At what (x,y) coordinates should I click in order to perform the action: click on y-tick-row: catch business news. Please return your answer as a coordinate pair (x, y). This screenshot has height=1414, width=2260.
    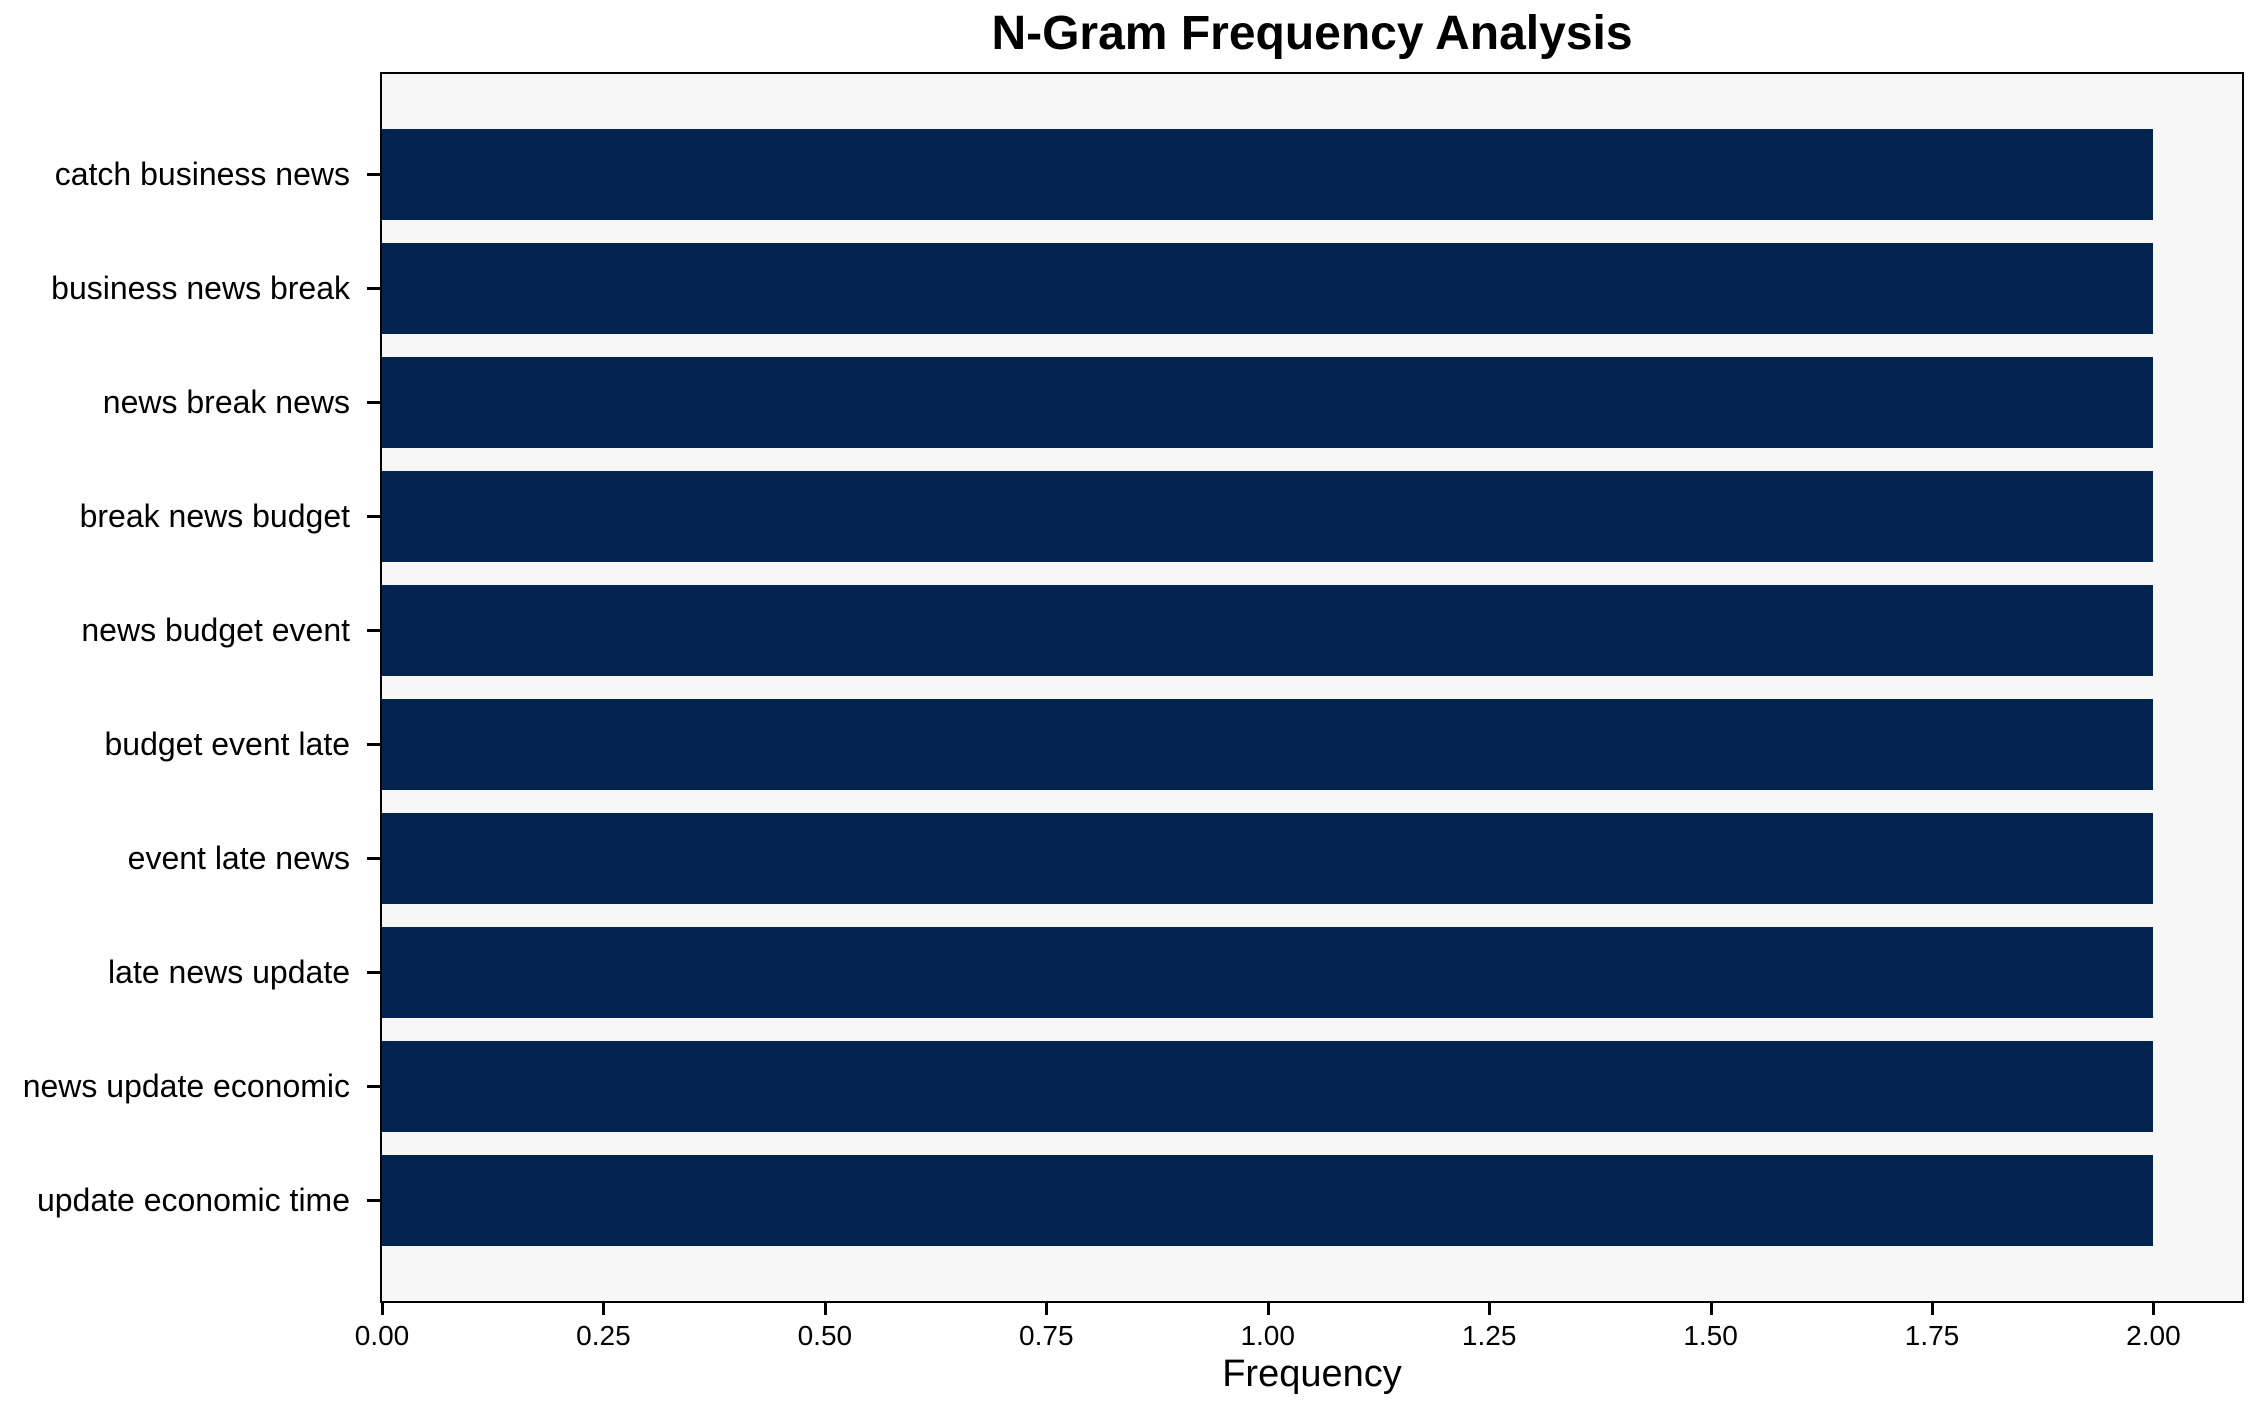
    Looking at the image, I should click on (190, 174).